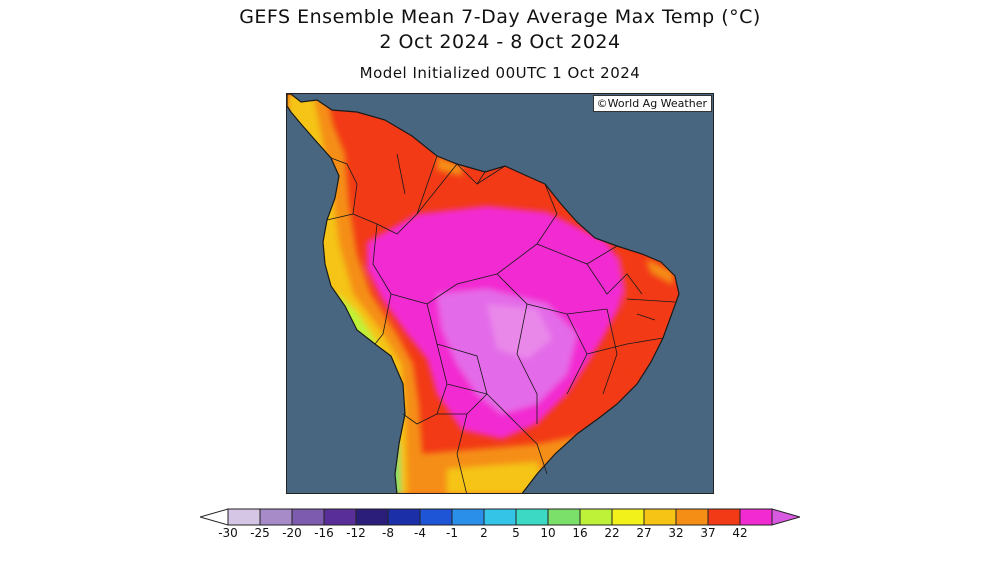  What do you see at coordinates (228, 533) in the screenshot?
I see `colorbar-tick-label: -30` at bounding box center [228, 533].